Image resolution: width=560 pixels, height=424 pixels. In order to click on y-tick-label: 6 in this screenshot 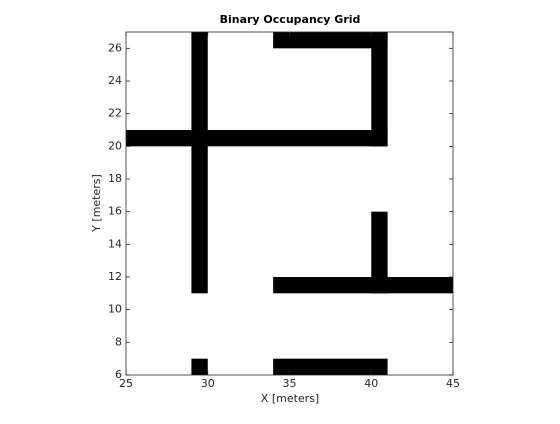, I will do `click(118, 374)`.